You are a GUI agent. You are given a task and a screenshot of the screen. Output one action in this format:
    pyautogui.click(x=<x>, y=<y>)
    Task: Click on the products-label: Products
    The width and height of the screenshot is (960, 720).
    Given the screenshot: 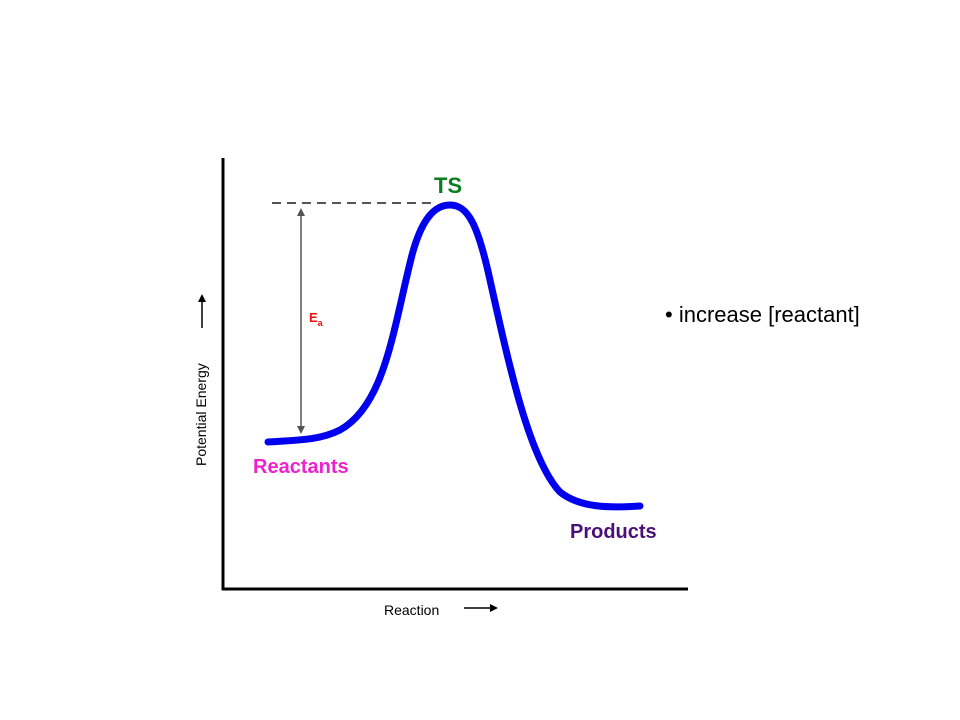 What is the action you would take?
    pyautogui.click(x=613, y=532)
    